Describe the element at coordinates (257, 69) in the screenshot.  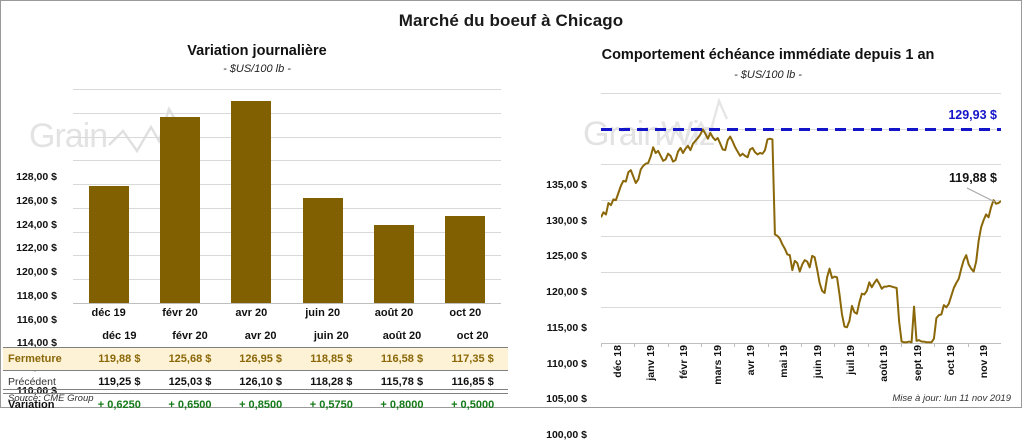
I see `left-chart-subtitle: - $US/100 lb -` at that location.